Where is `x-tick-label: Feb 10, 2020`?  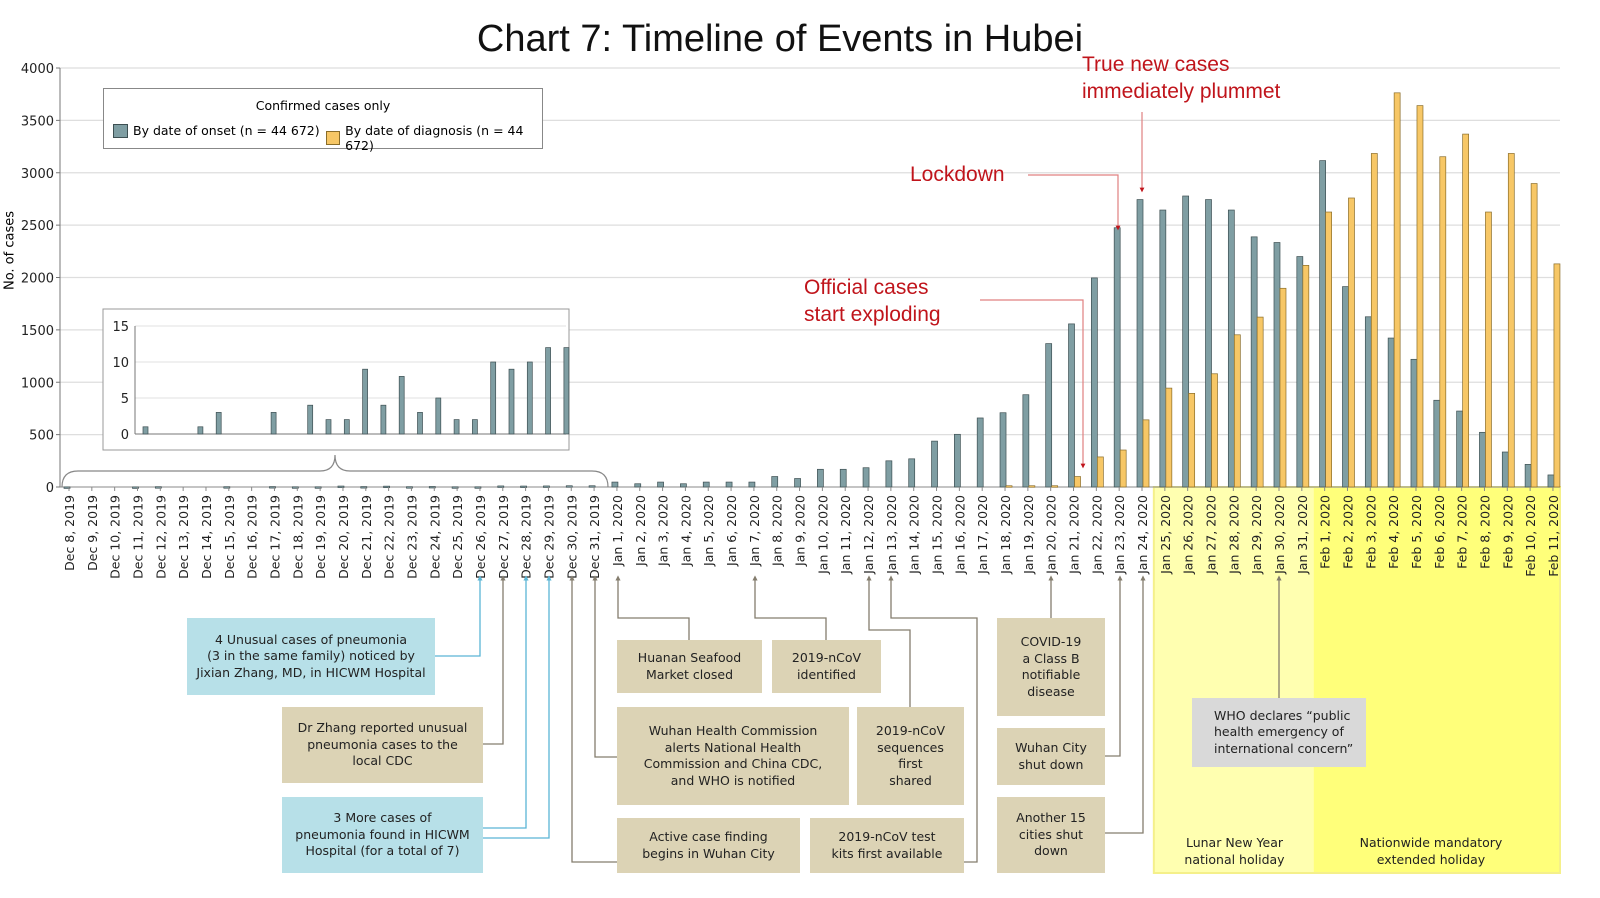
x-tick-label: Feb 10, 2020 is located at coordinates (1530, 536).